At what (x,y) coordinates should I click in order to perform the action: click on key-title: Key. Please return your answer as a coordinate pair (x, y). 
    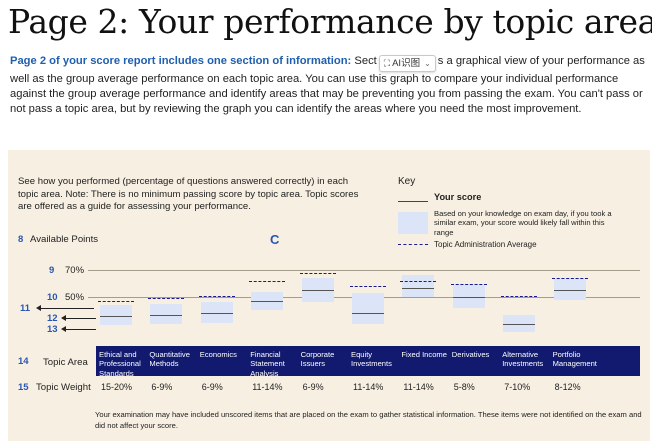
    Looking at the image, I should click on (407, 181).